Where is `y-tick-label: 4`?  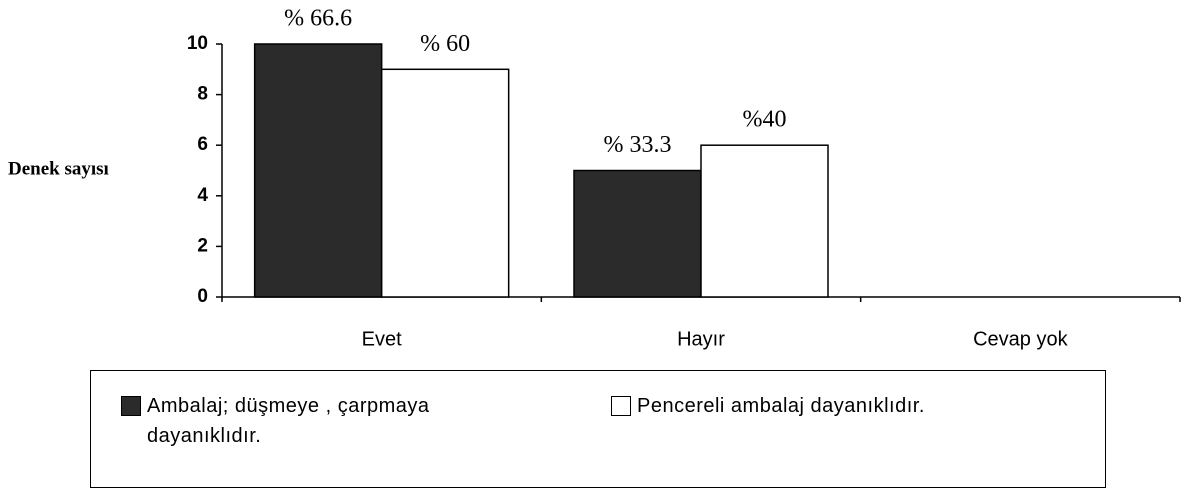 y-tick-label: 4 is located at coordinates (202, 195).